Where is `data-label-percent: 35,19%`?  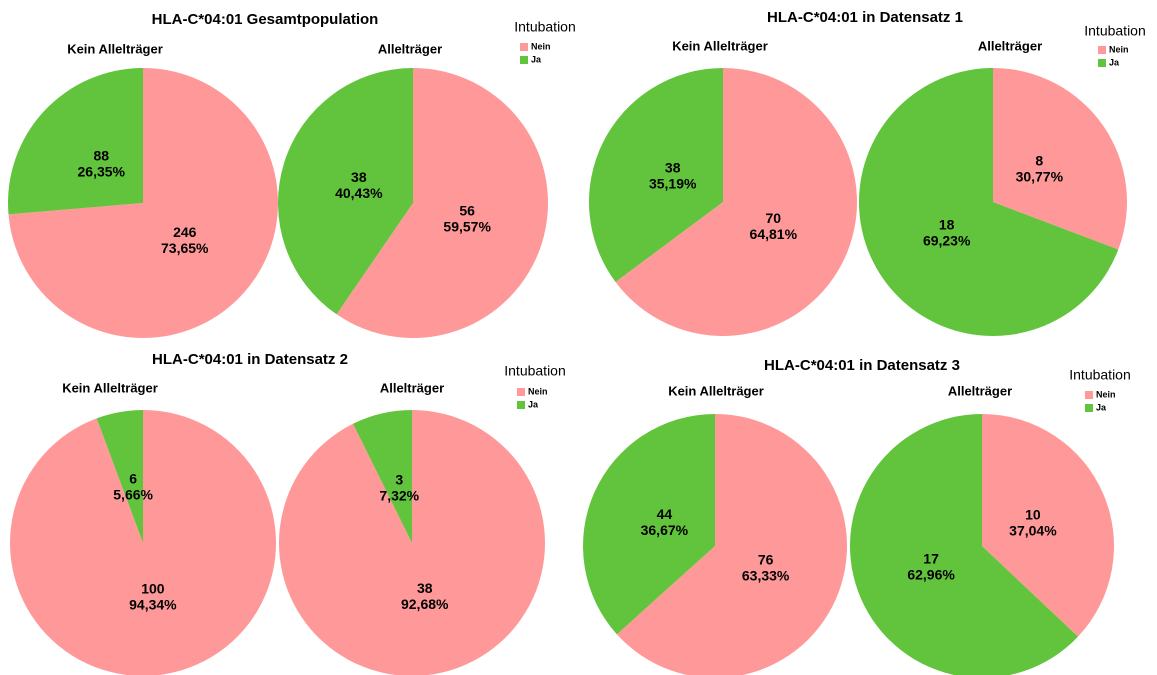 data-label-percent: 35,19% is located at coordinates (673, 183).